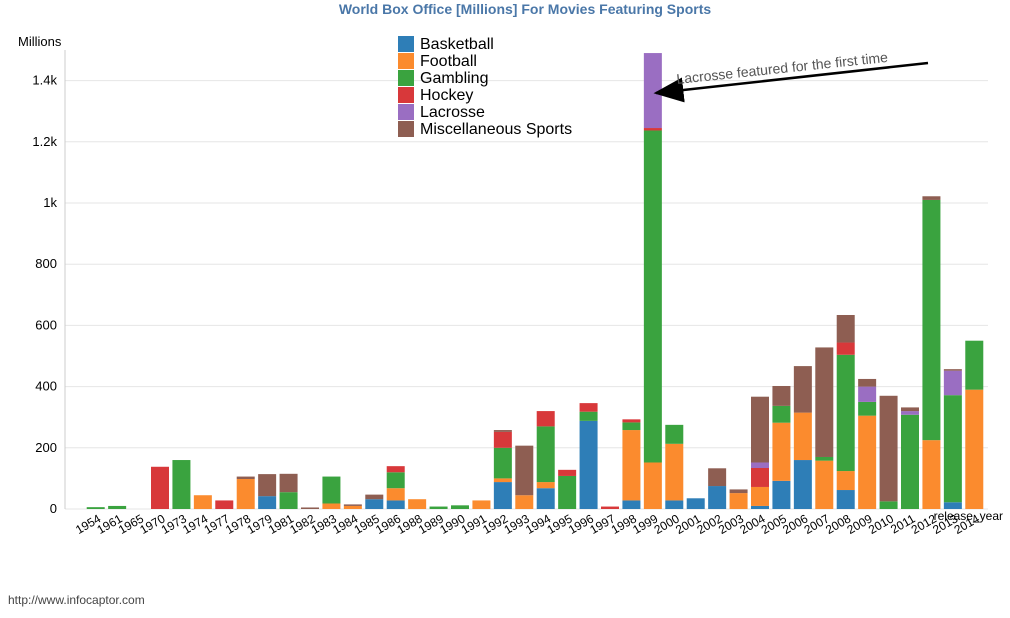  I want to click on annotation: Lacrosse featured for the first time, so click(791, 76).